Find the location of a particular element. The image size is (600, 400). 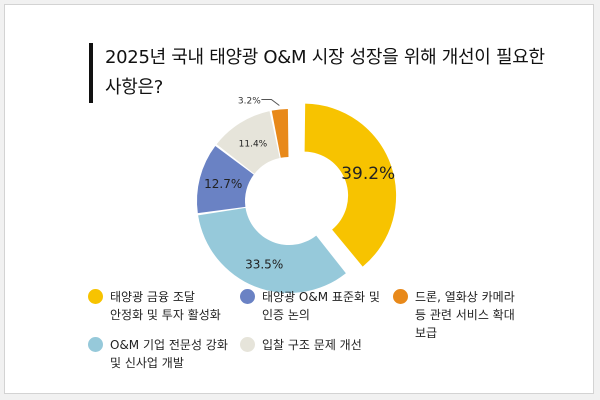

value-label-drone: 3.2% is located at coordinates (249, 101).